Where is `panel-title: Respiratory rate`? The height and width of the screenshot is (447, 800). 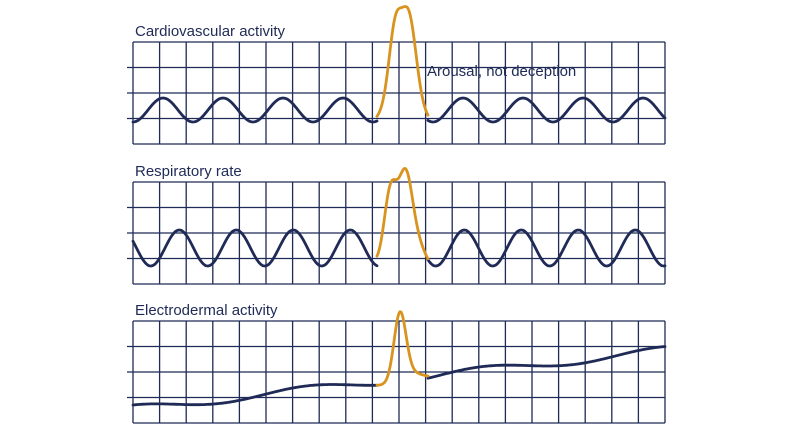
panel-title: Respiratory rate is located at coordinates (188, 171).